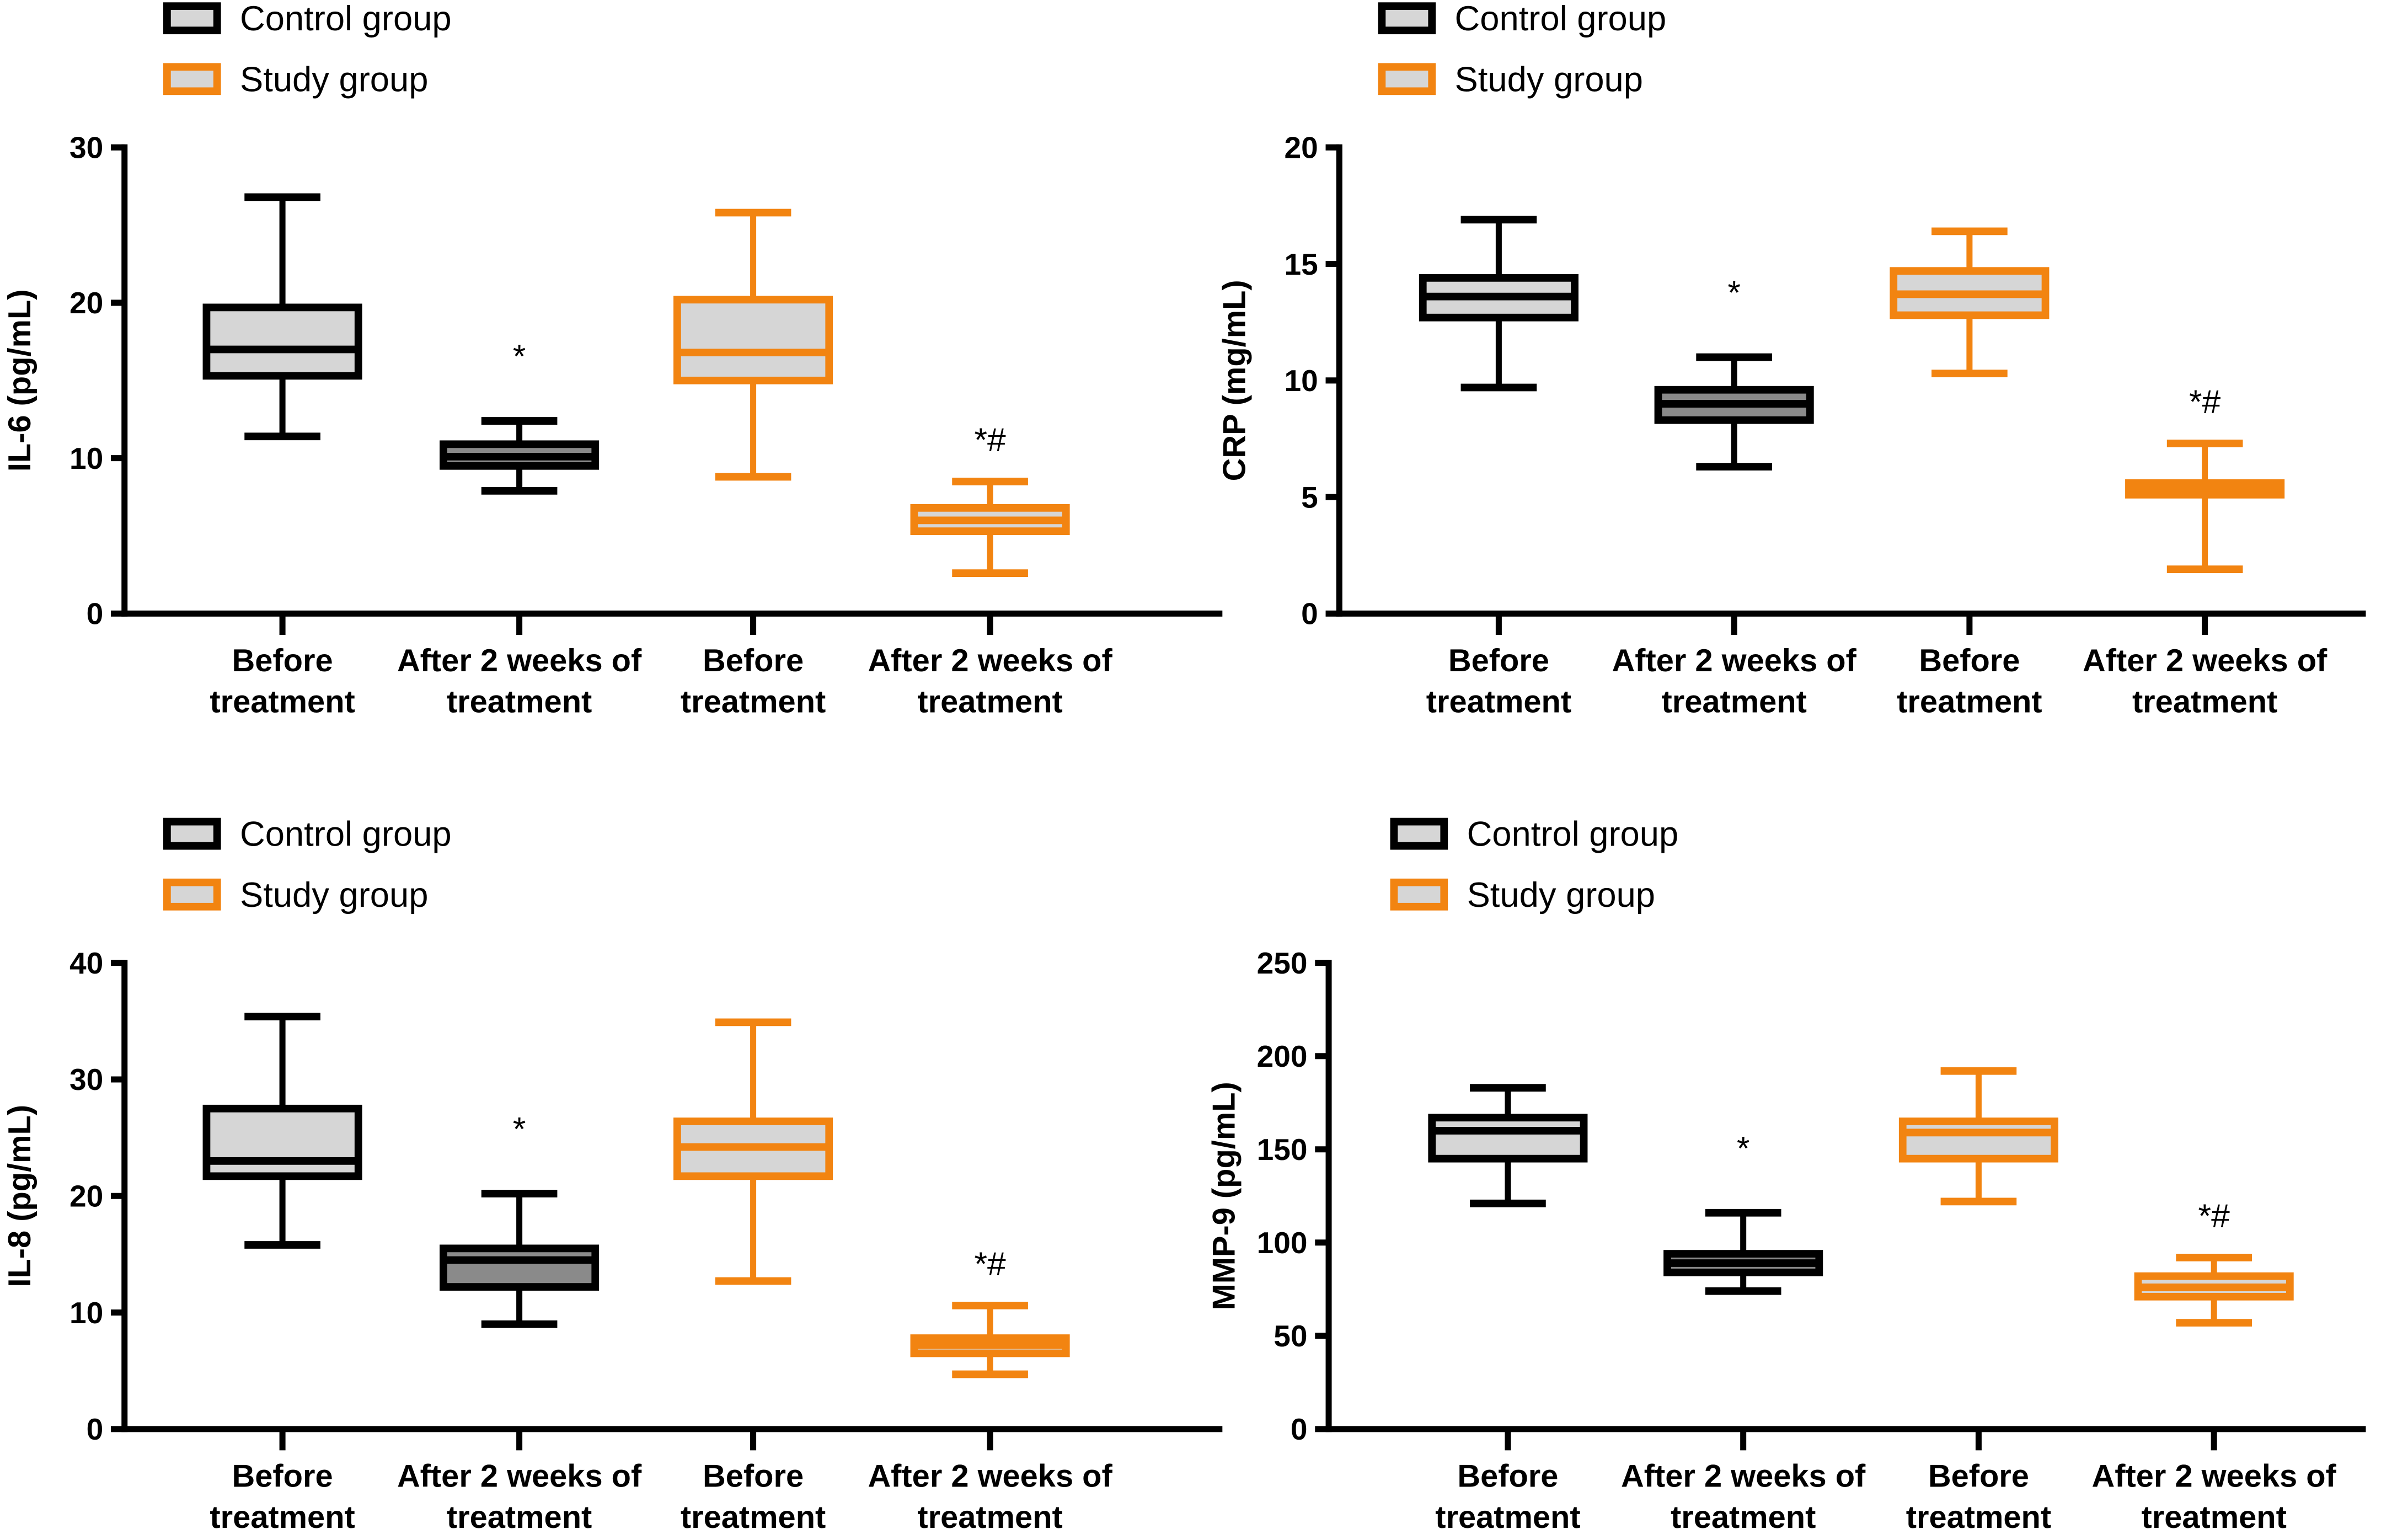 The width and height of the screenshot is (2381, 1540). What do you see at coordinates (20, 380) in the screenshot?
I see `y-axis-title: IL-6 (pg/mL)` at bounding box center [20, 380].